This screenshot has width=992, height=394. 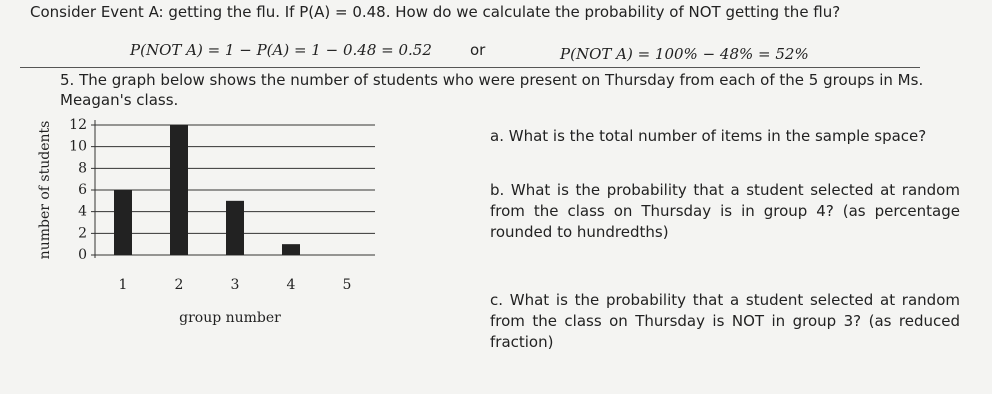 I want to click on y-axis-label: number of students, so click(x=45, y=190).